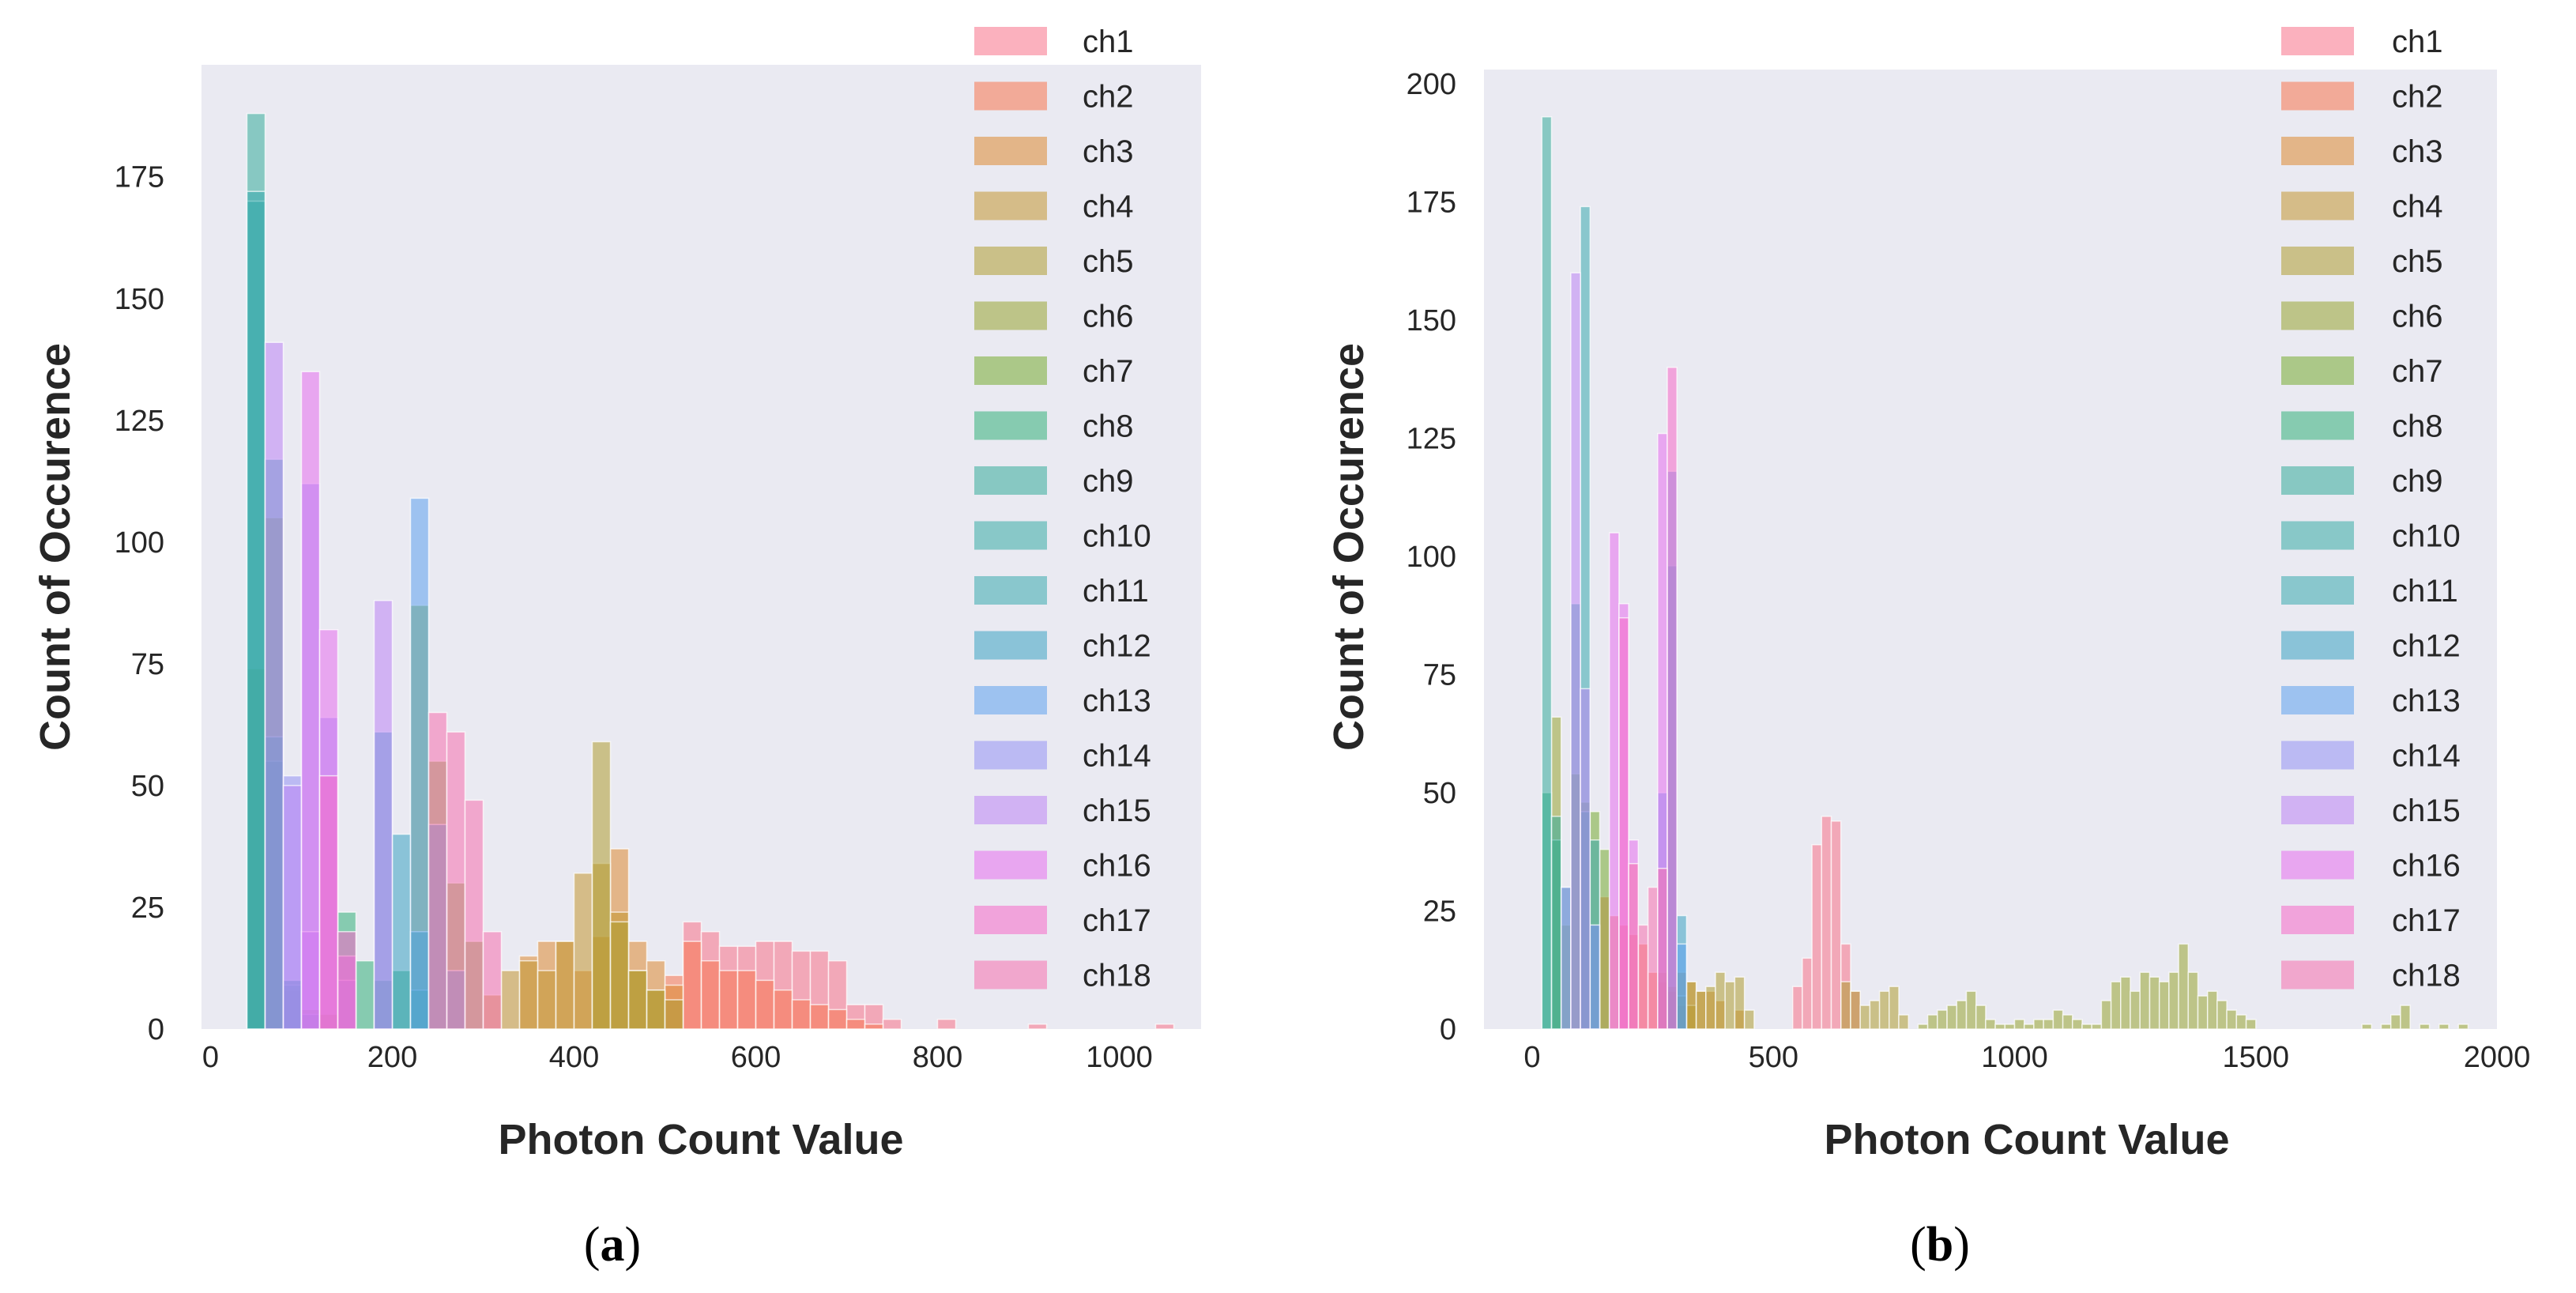 The height and width of the screenshot is (1293, 2576). Describe the element at coordinates (2426, 976) in the screenshot. I see `legend-label-ch18: ch18` at that location.